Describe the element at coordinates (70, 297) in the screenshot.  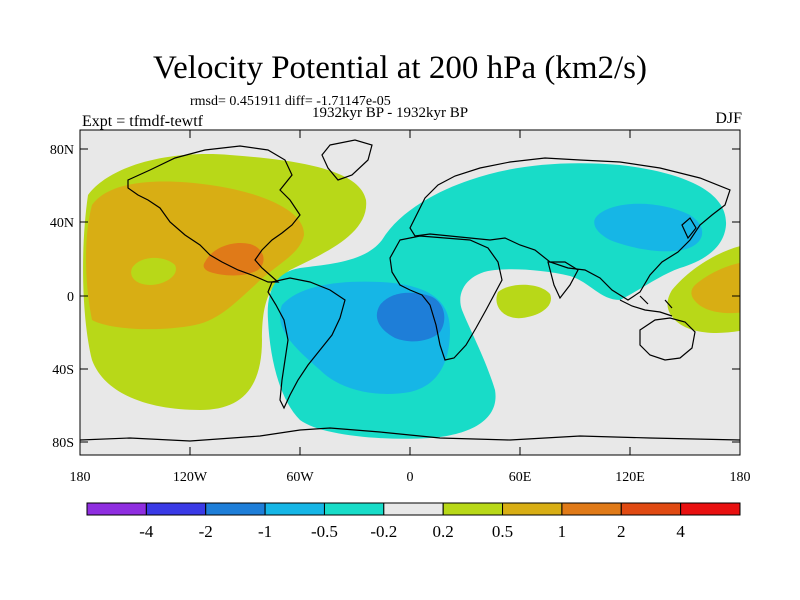
I see `lat-label-0: 0` at that location.